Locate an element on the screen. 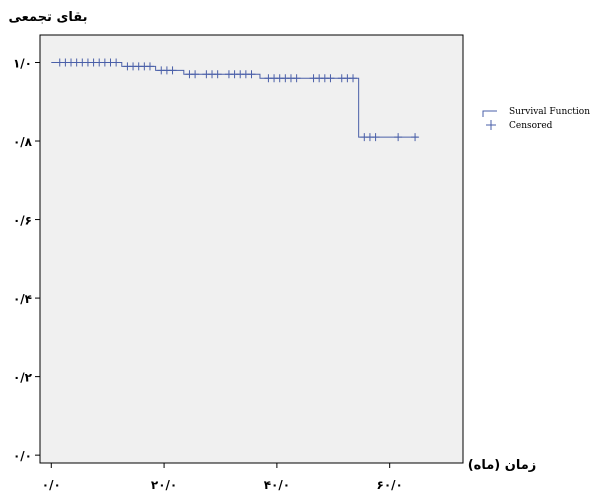 Image resolution: width=595 pixels, height=493 pixels. x-tick-label: ۰/۰ is located at coordinates (51, 485).